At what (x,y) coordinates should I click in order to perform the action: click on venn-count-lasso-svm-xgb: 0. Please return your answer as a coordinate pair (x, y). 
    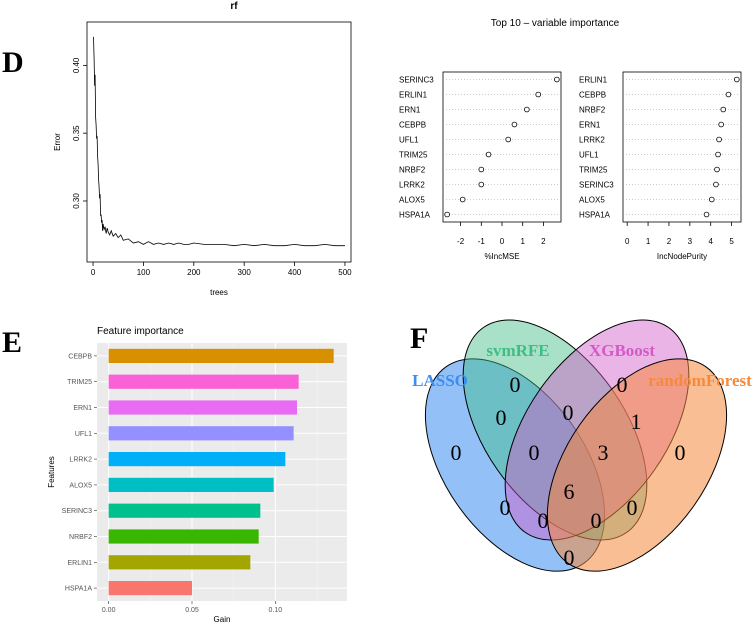
    Looking at the image, I should click on (534, 452).